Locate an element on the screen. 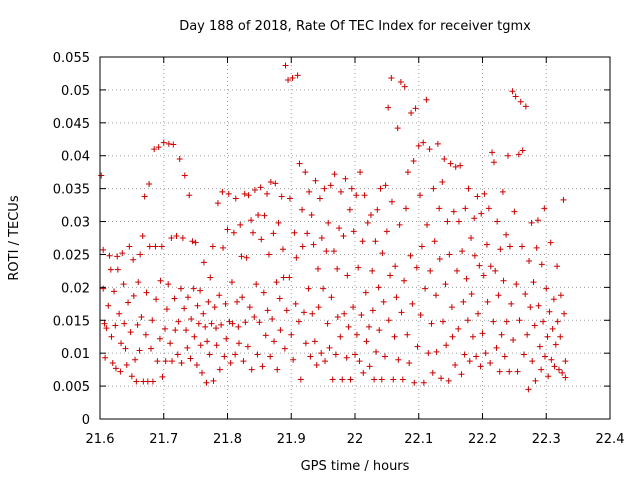 The height and width of the screenshot is (480, 640). x-tick-label: 21.7 is located at coordinates (163, 439).